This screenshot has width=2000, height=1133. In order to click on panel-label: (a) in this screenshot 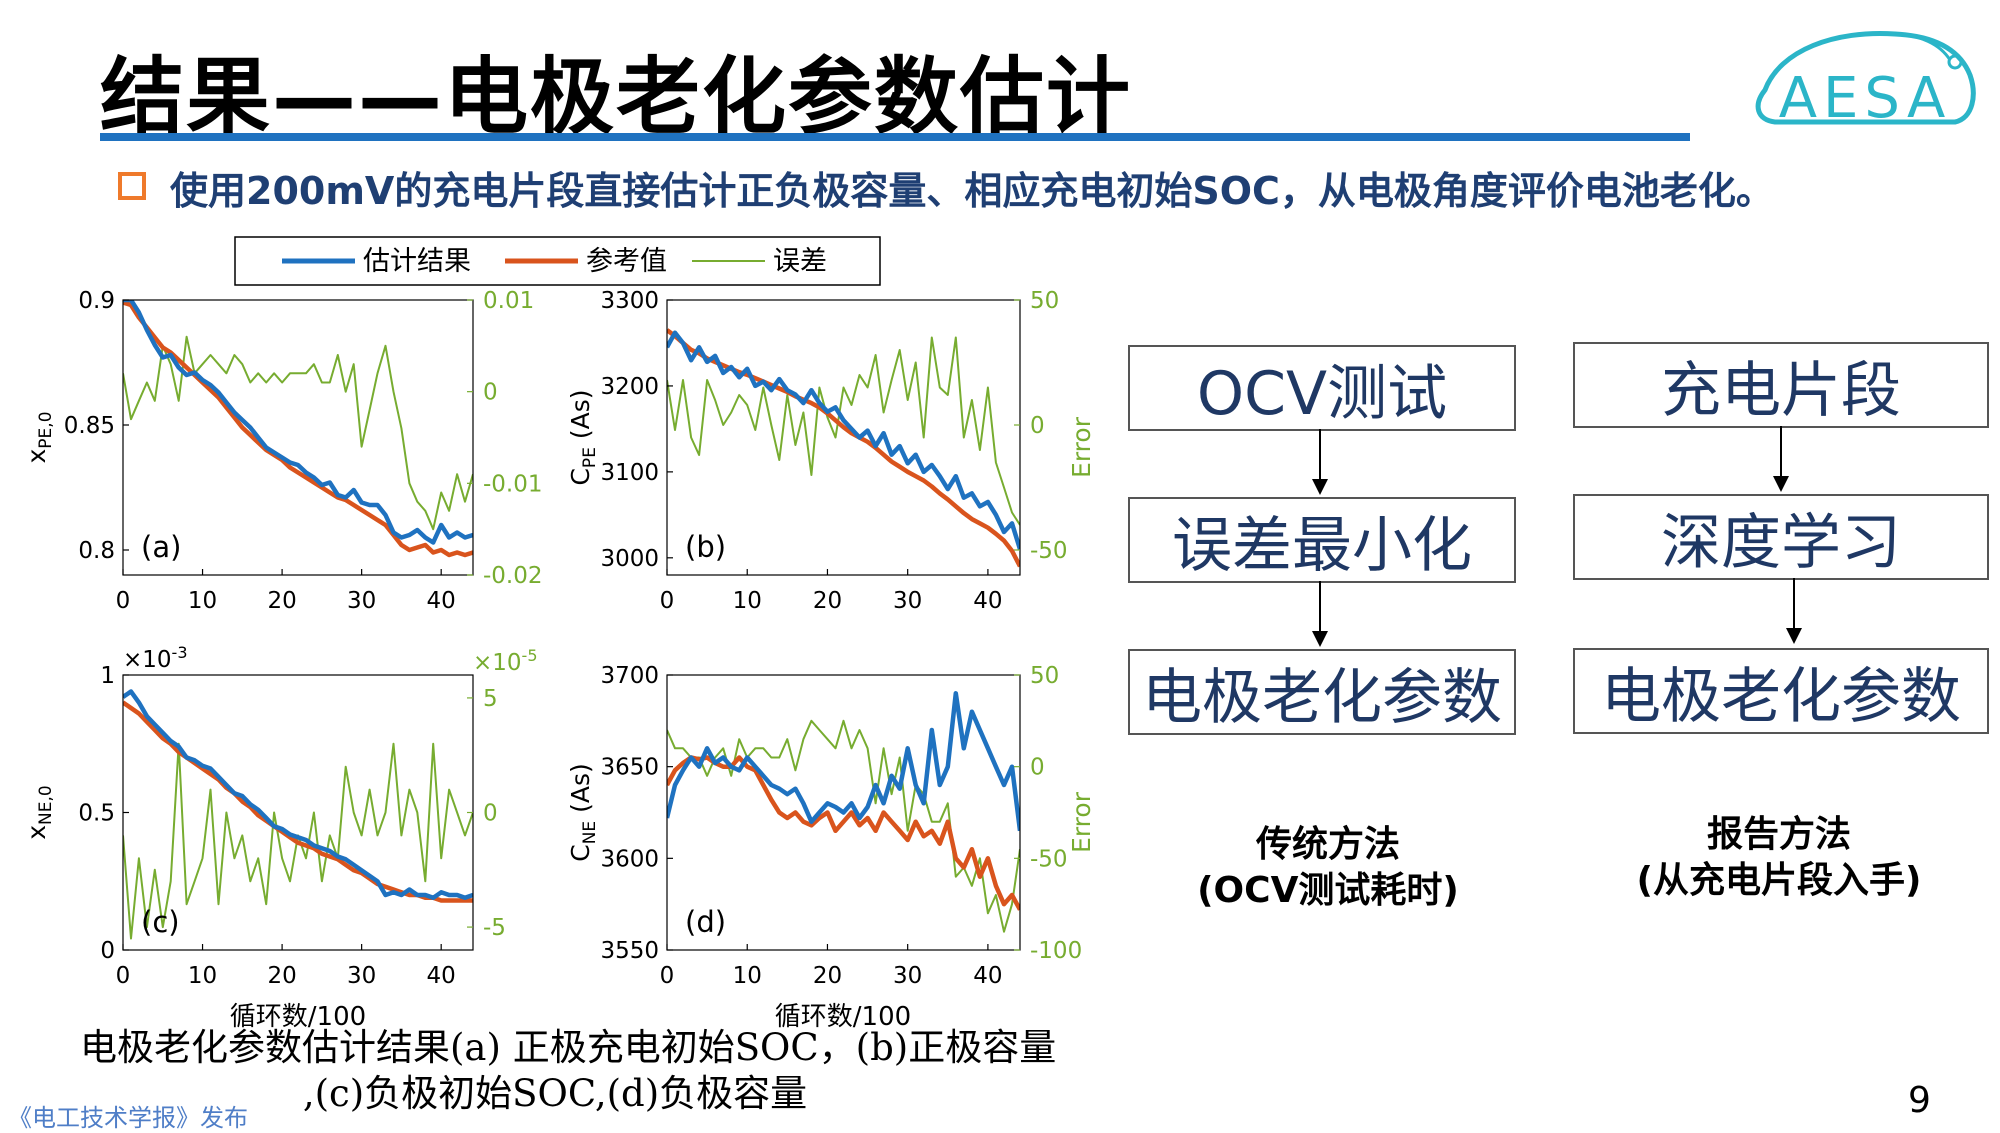, I will do `click(161, 547)`.